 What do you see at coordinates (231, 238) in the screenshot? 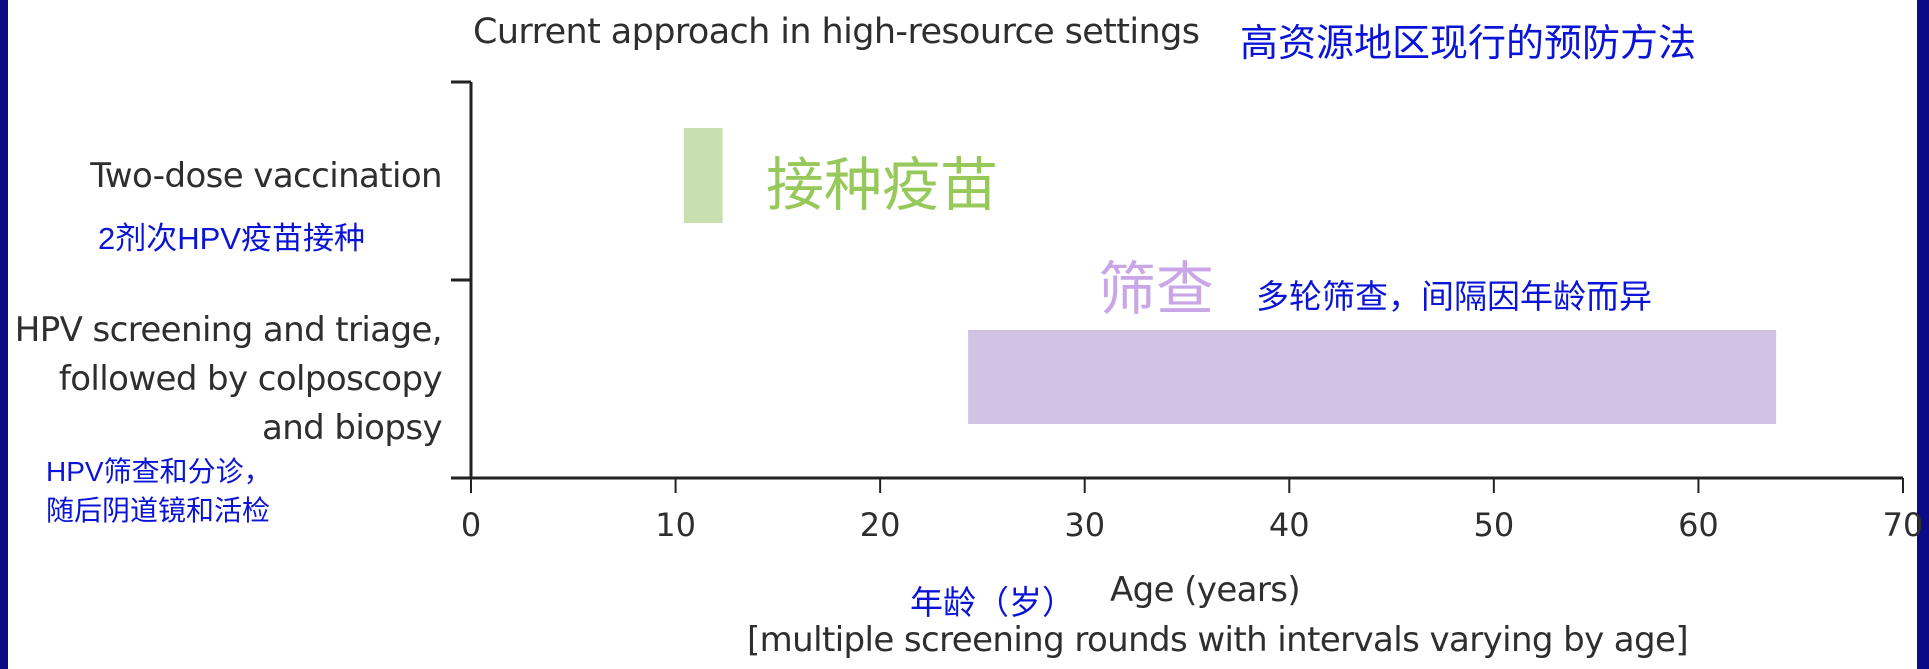
I see `row-label-vaccination-cn: 2剂次HPV疫苗接种` at bounding box center [231, 238].